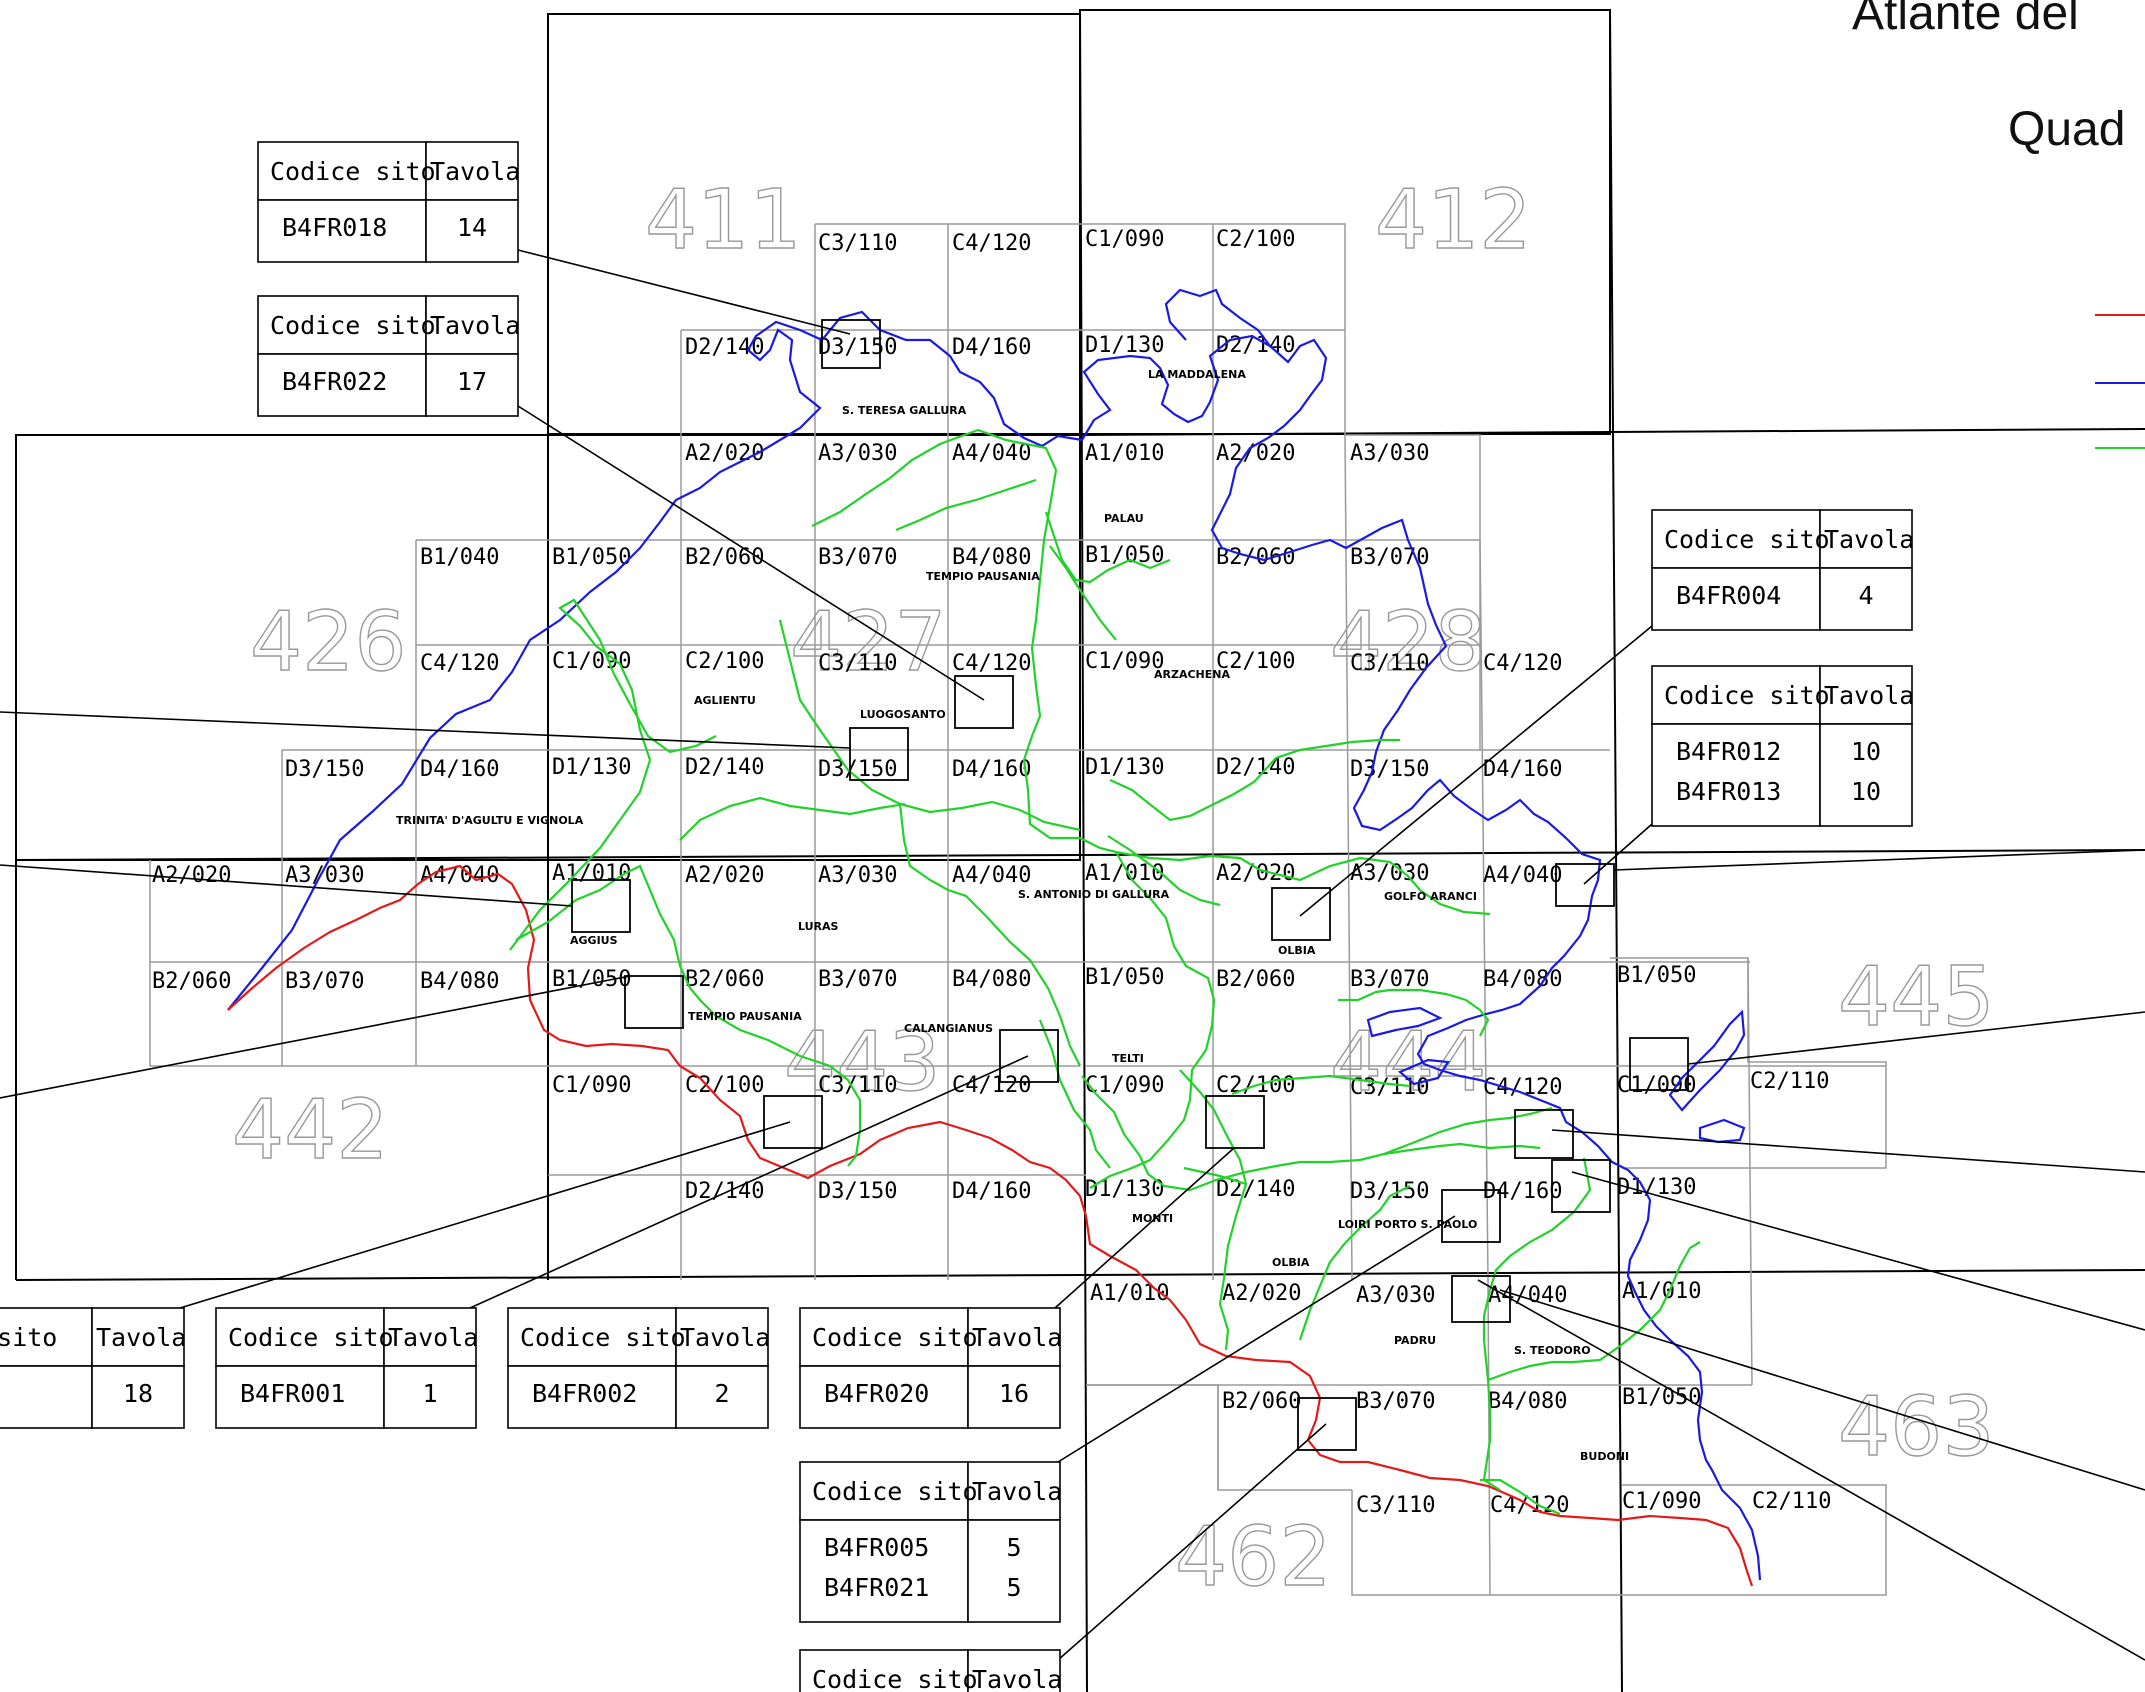  I want to click on grid-line-h3, so click(1080, 1275).